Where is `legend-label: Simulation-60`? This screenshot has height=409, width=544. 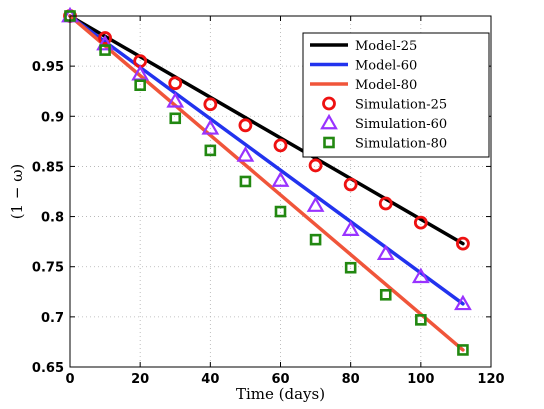 legend-label: Simulation-60 is located at coordinates (401, 124).